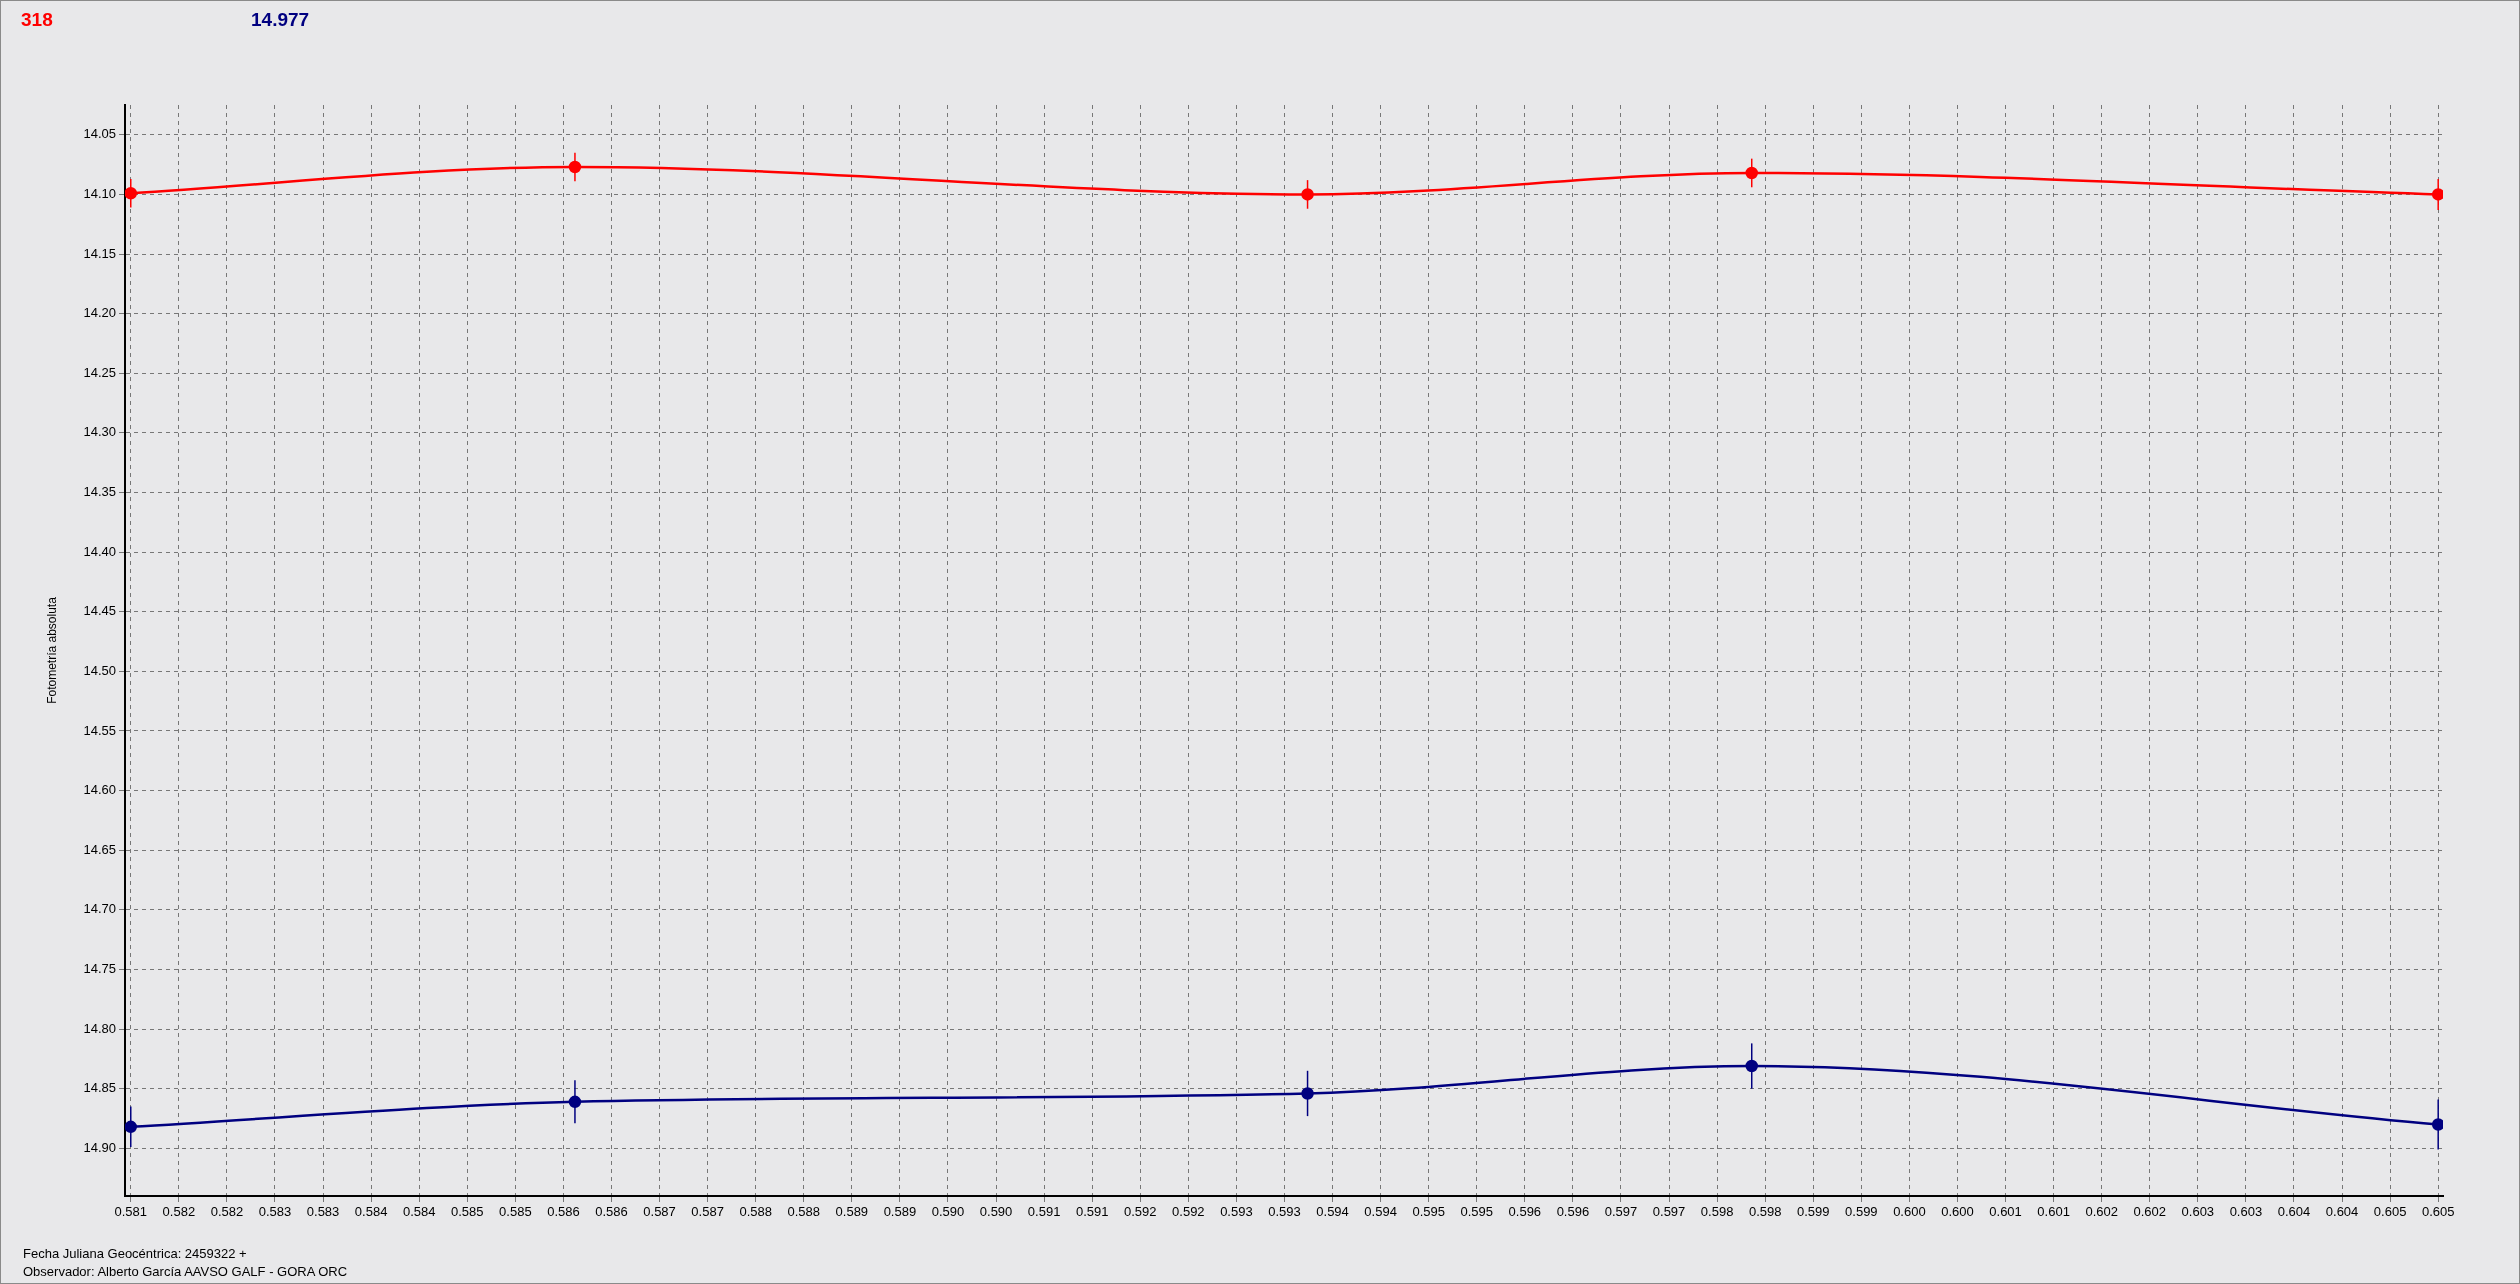 This screenshot has width=2520, height=1284. What do you see at coordinates (99, 1088) in the screenshot?
I see `y-tick-label: 14.85` at bounding box center [99, 1088].